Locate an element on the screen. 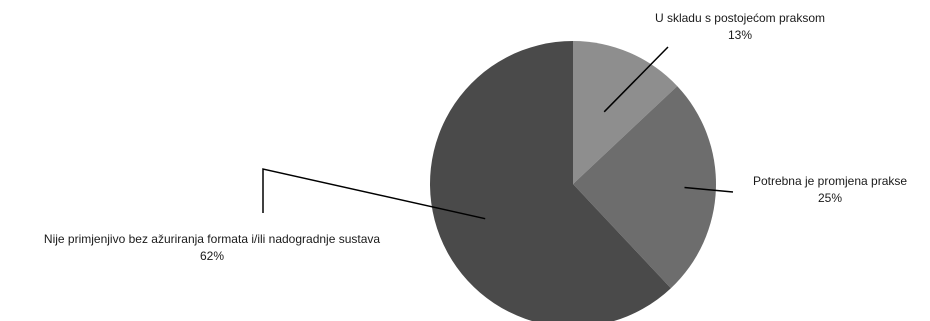  pie-slice-promjena is located at coordinates (644, 187).